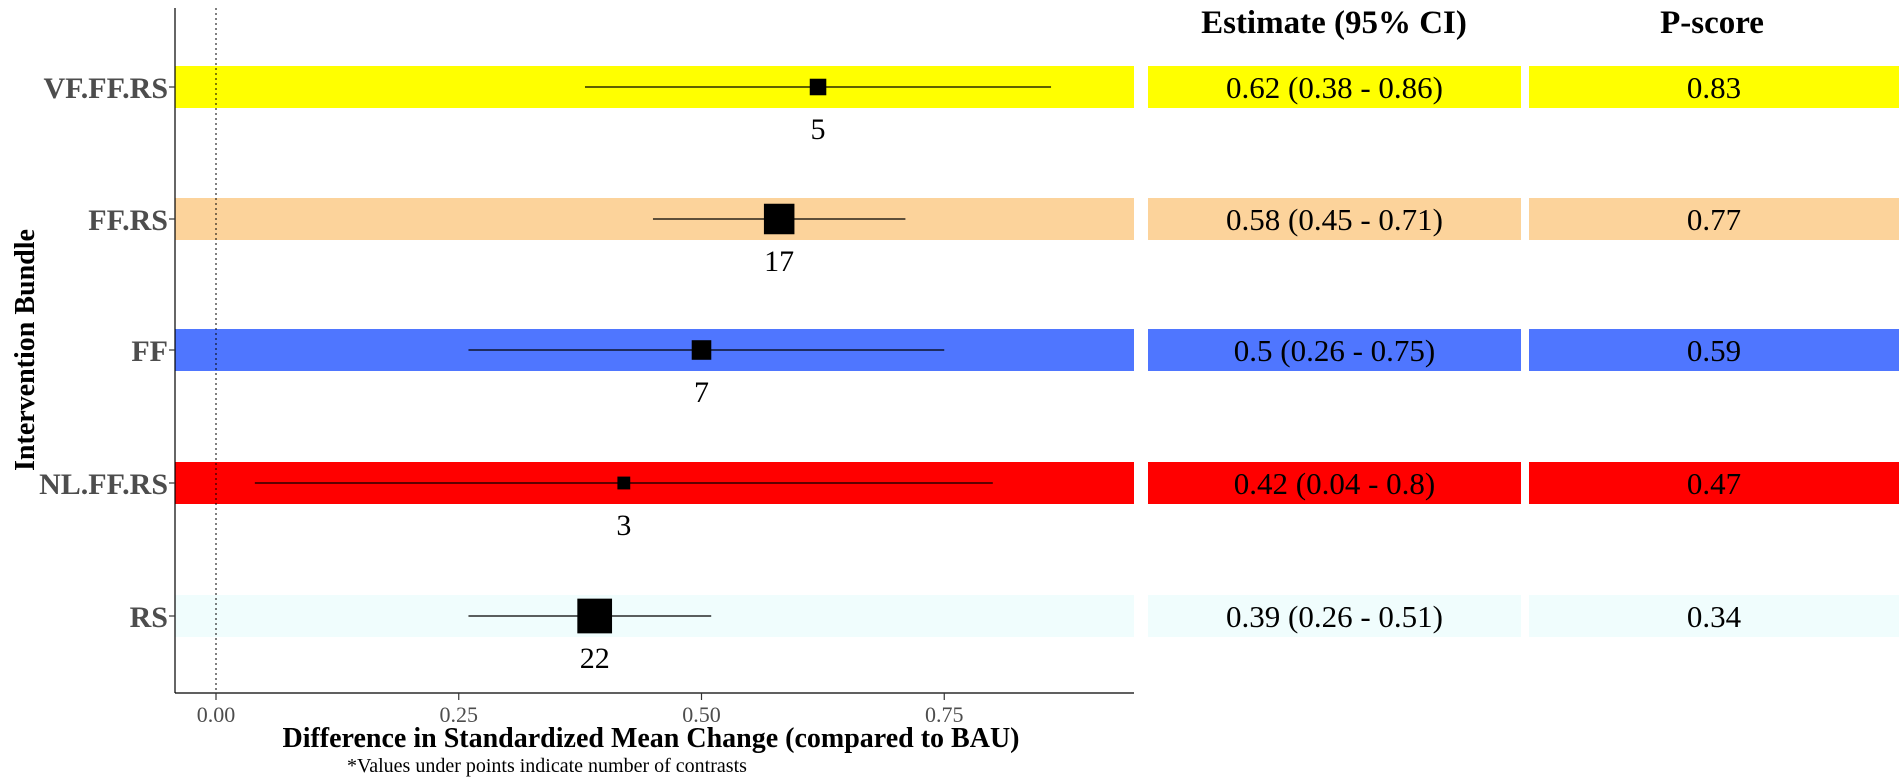 Image resolution: width=1899 pixels, height=780 pixels. I want to click on pscore-text: 0.77, so click(1714, 219).